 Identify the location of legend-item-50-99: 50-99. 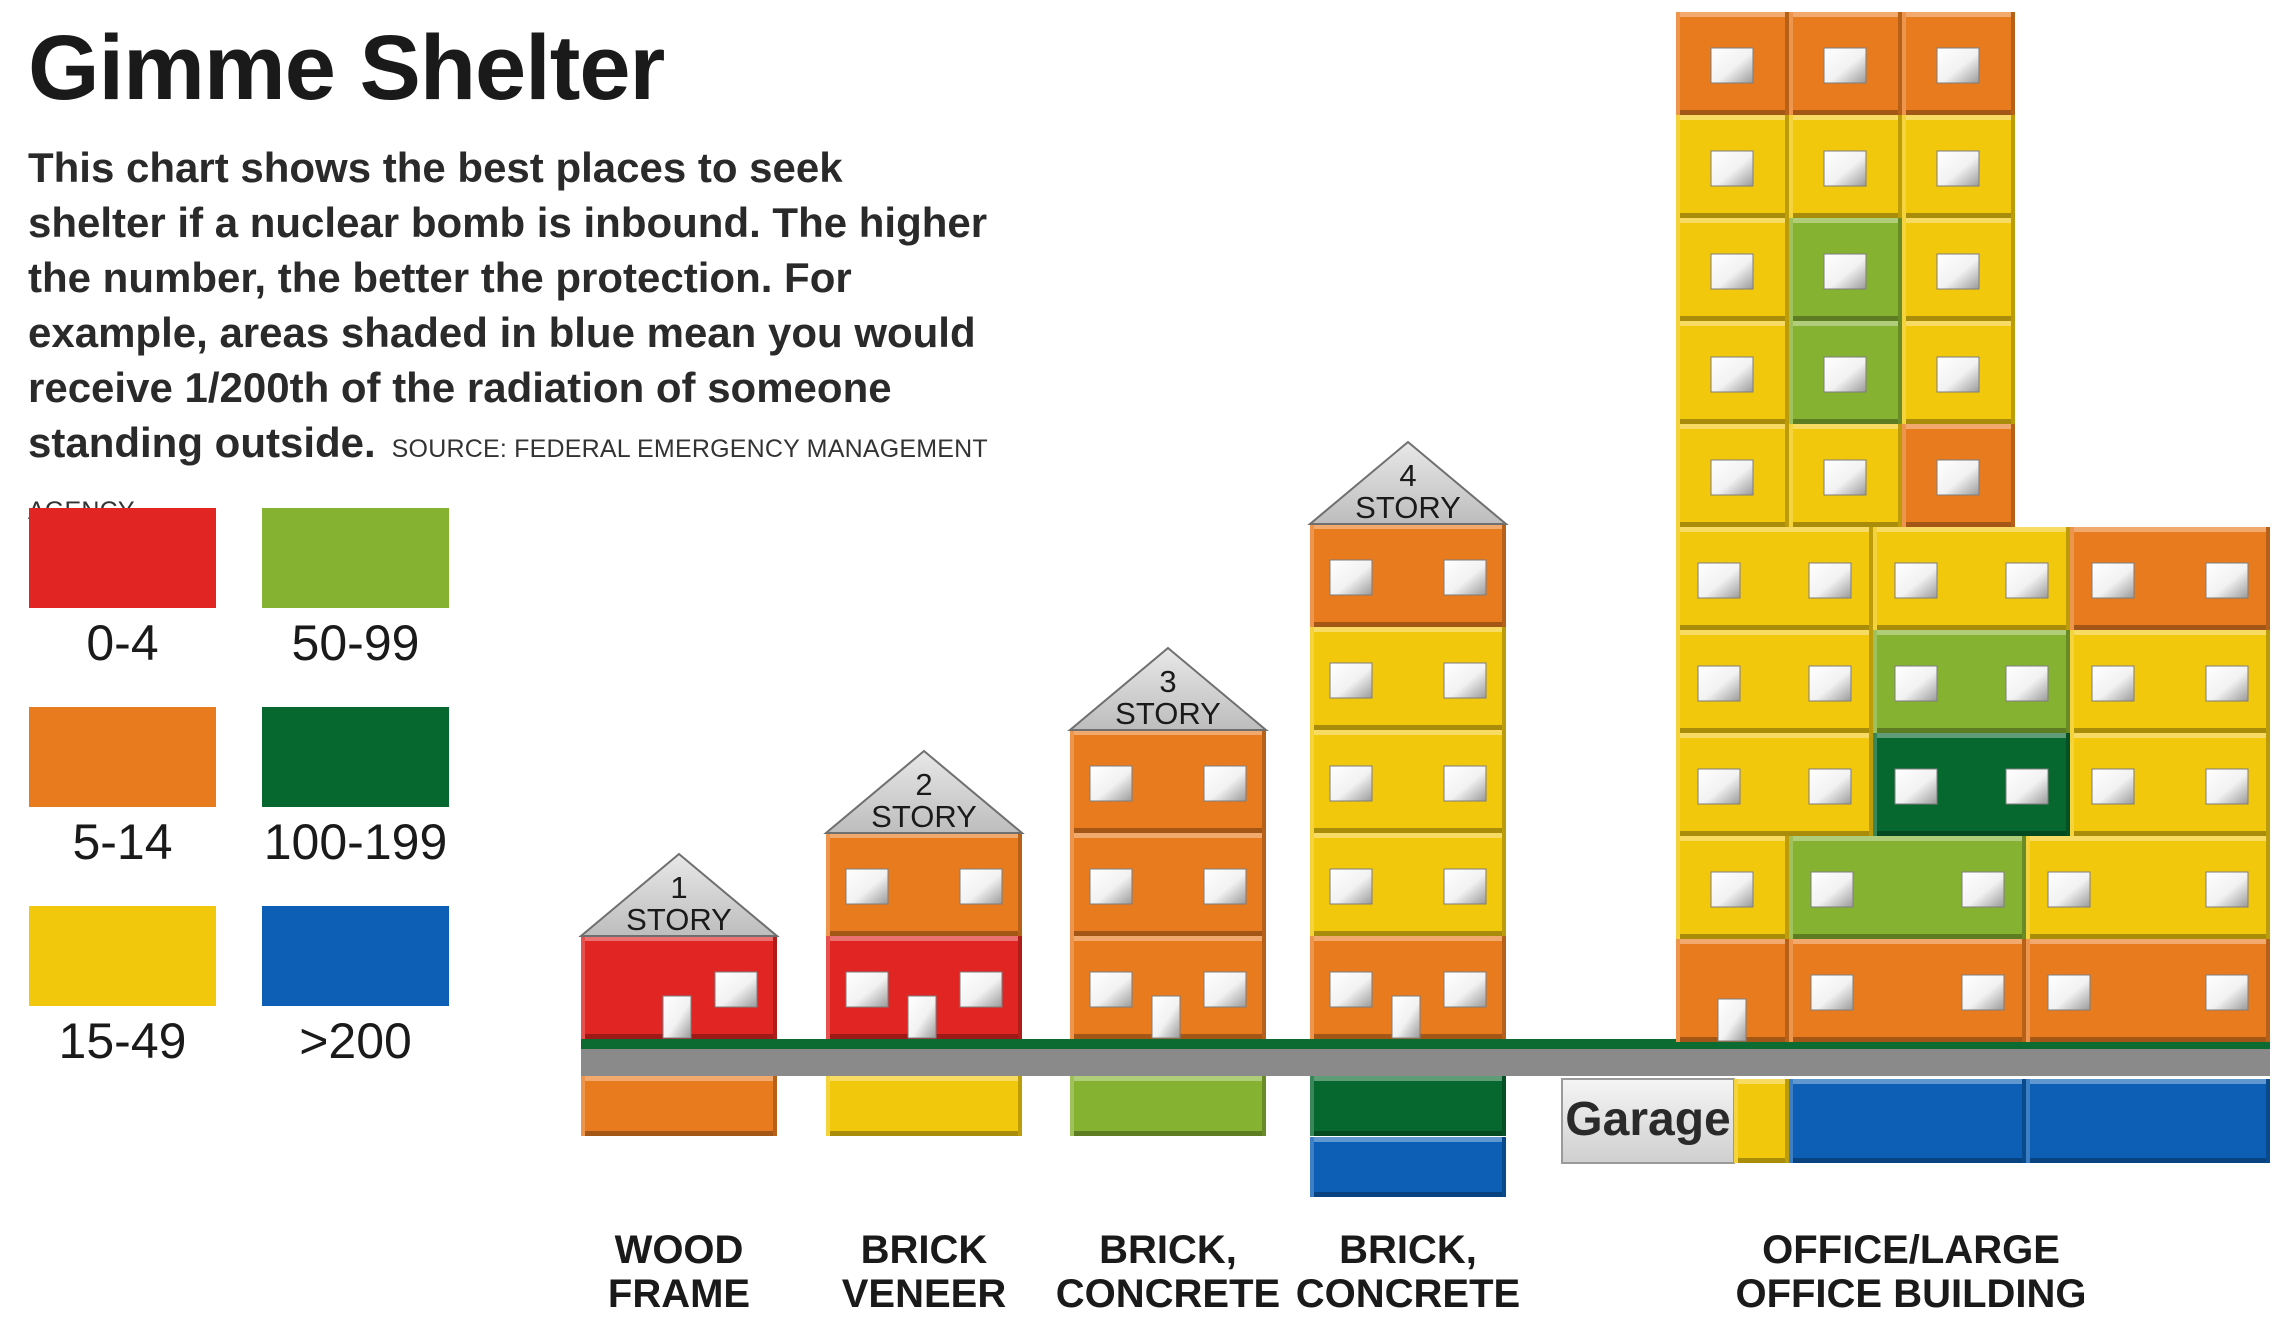
(355, 590).